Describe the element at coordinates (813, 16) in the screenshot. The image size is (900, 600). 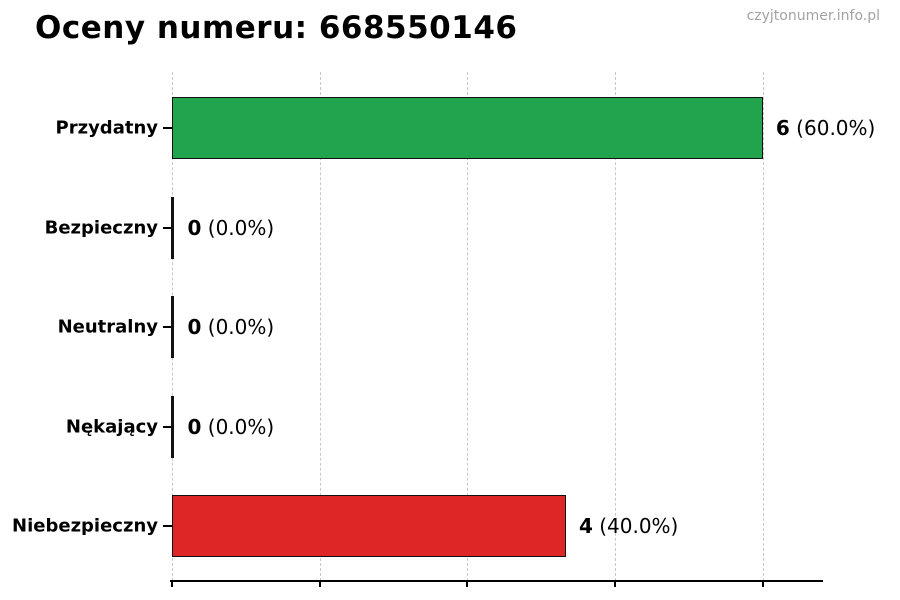
I see `watermark-text: czyjtonumer.info.pl` at that location.